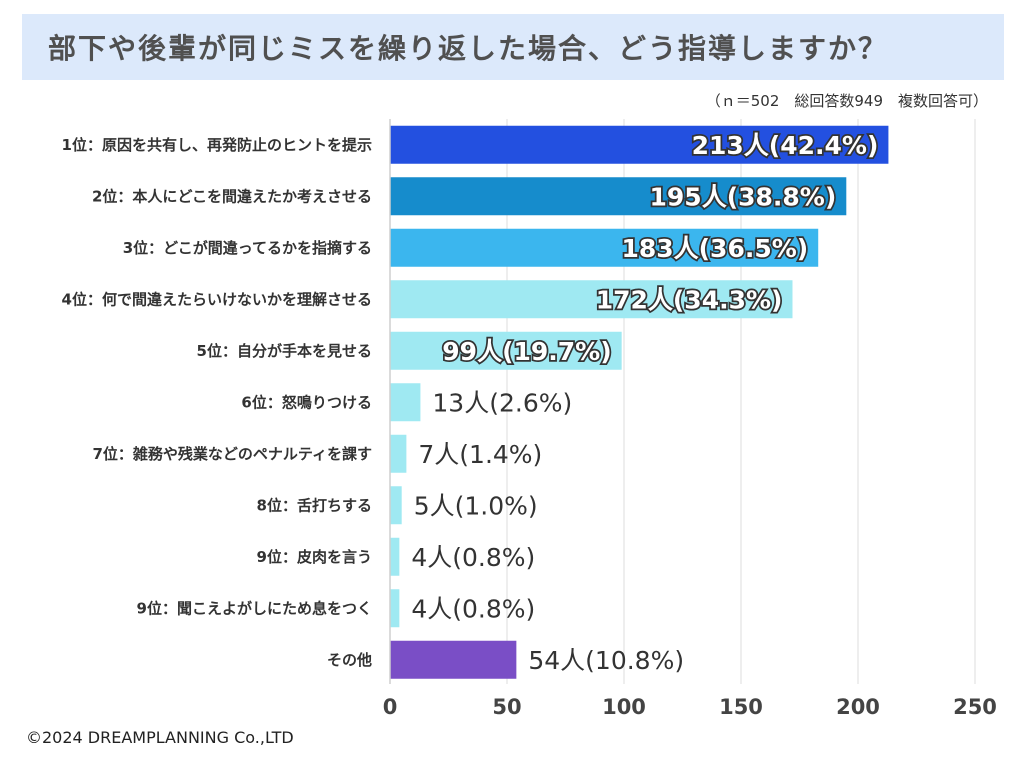 The image size is (1024, 768). Describe the element at coordinates (743, 196) in the screenshot. I see `data-label: 195人(38.8%)` at that location.